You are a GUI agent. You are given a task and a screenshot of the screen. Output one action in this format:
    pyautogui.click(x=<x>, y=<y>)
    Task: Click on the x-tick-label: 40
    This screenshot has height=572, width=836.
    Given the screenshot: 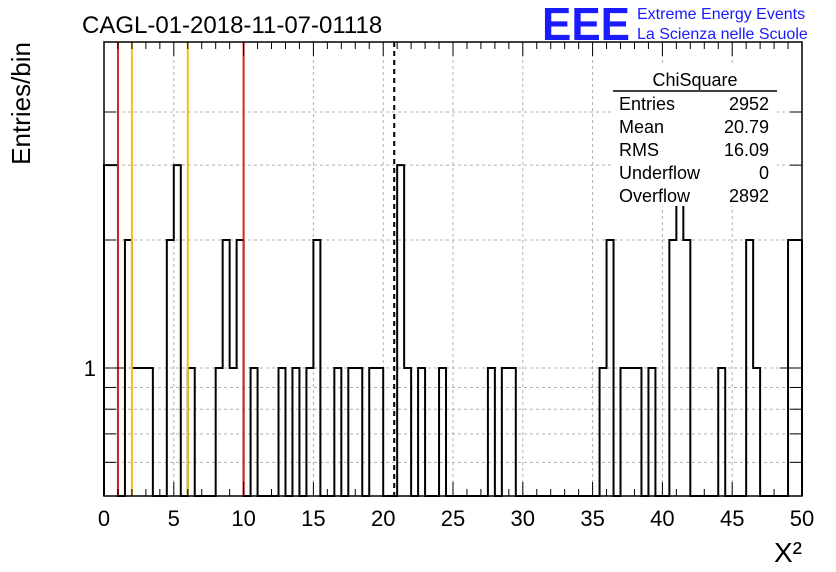 What is the action you would take?
    pyautogui.click(x=662, y=518)
    